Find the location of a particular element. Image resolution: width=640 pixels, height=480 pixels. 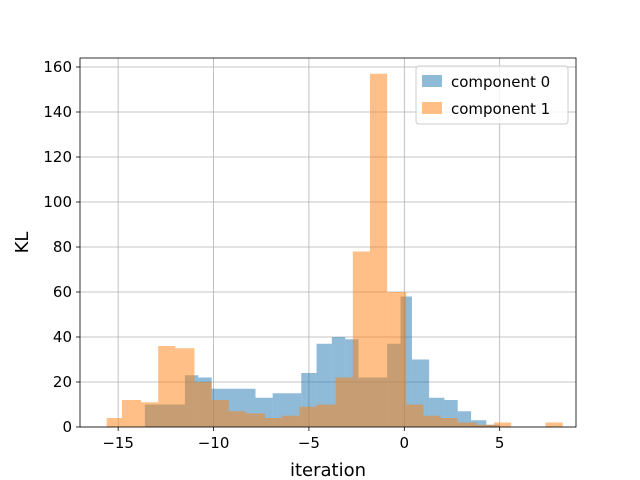

x-tick-label: −10 is located at coordinates (214, 443).